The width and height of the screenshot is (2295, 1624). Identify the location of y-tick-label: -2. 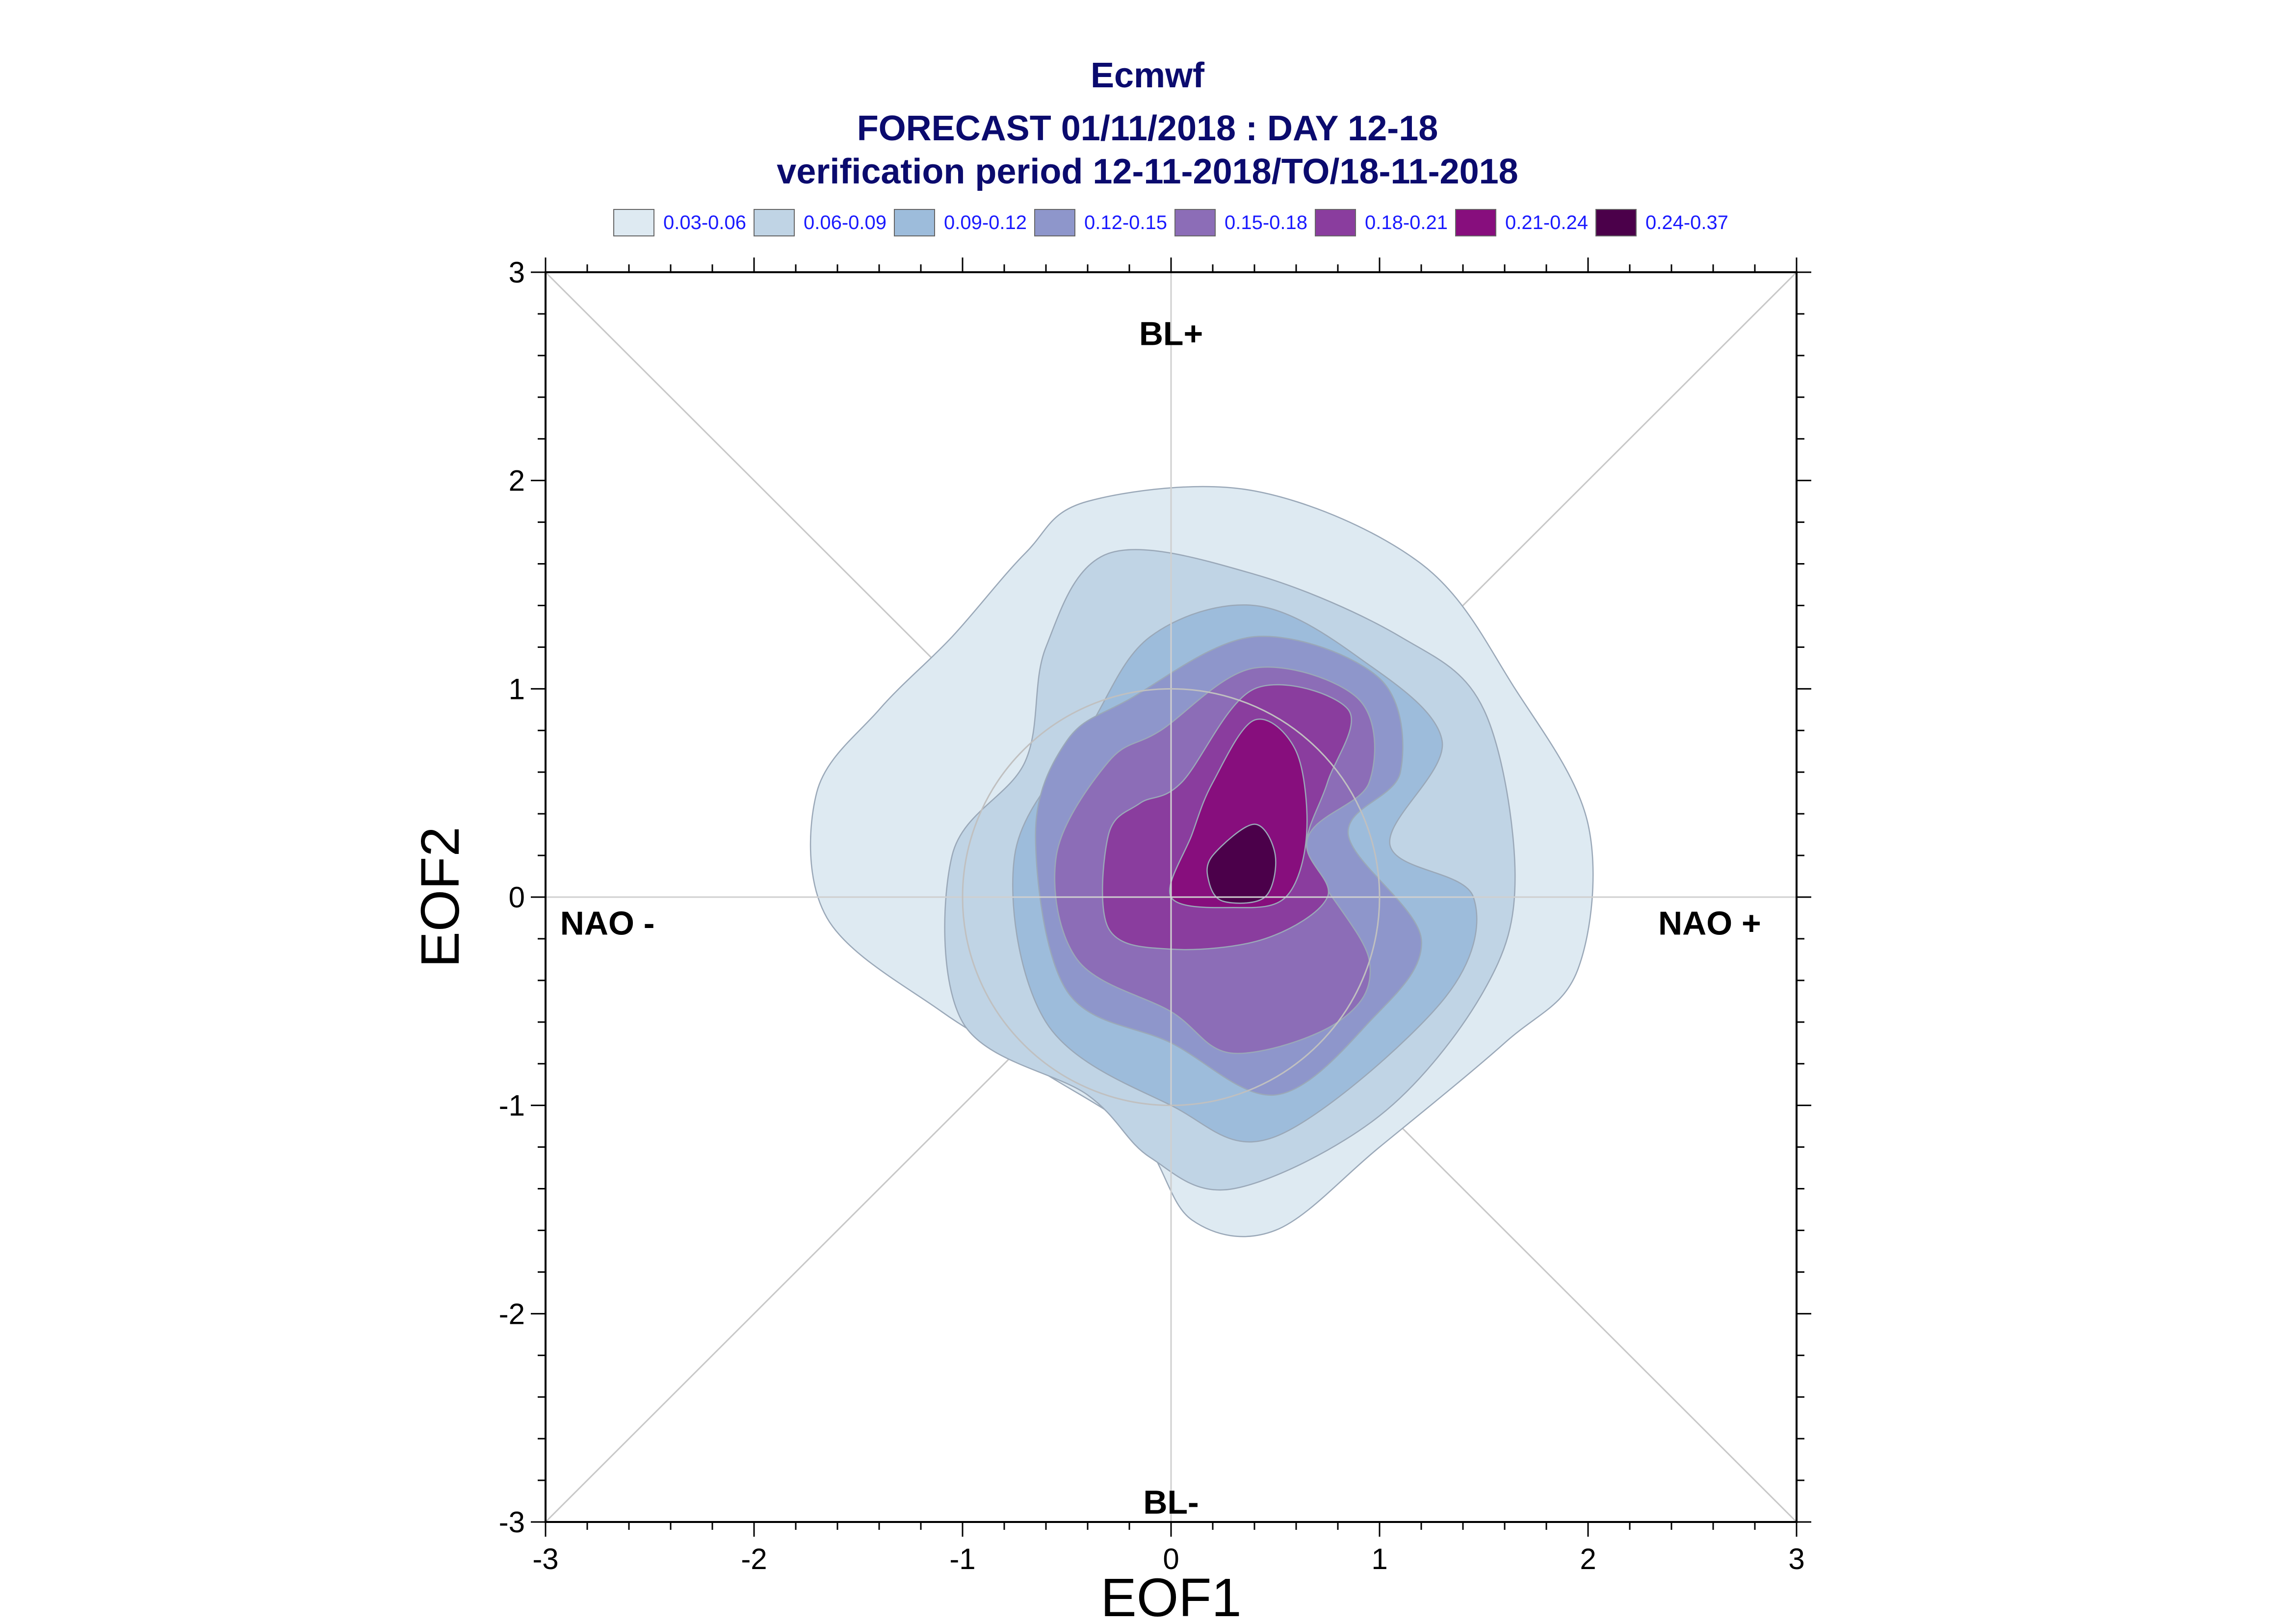
(512, 1313).